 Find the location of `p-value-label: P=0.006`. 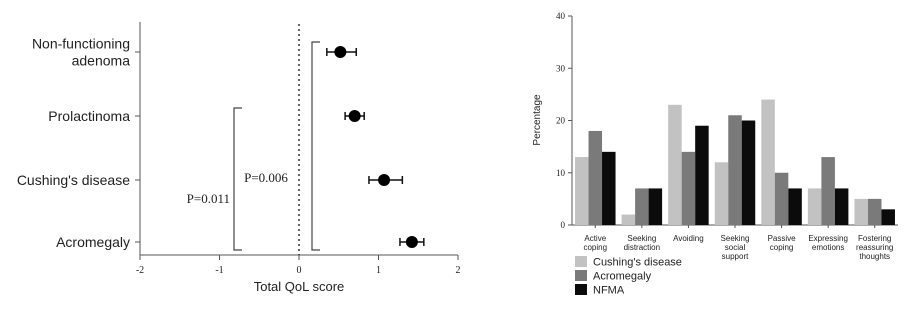

p-value-label: P=0.006 is located at coordinates (266, 177).